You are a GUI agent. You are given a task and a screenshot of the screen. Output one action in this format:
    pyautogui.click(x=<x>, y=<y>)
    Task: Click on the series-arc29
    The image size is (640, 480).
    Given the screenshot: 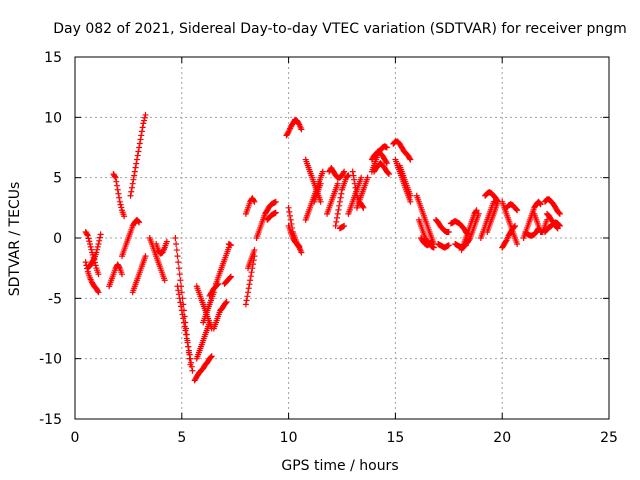 What is the action you would take?
    pyautogui.click(x=294, y=236)
    